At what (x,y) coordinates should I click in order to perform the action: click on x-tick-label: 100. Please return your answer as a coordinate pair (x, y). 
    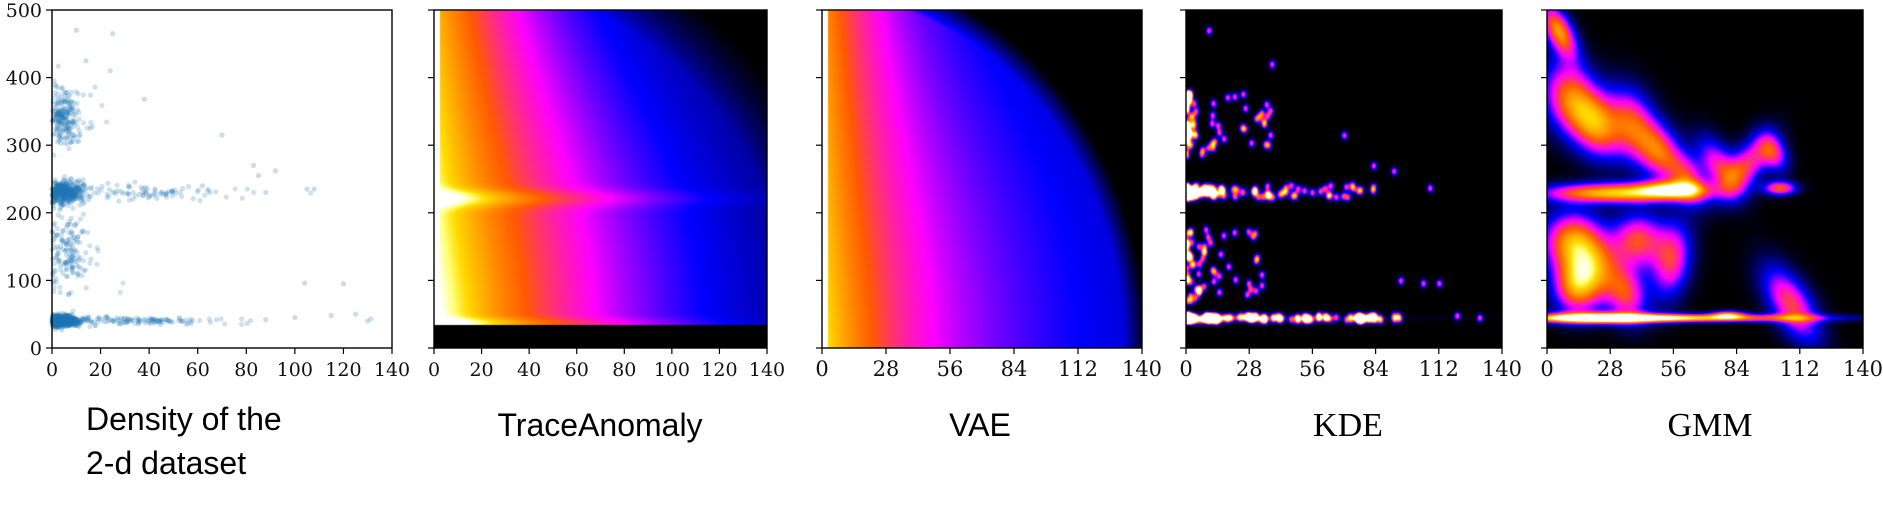
    Looking at the image, I should click on (672, 370).